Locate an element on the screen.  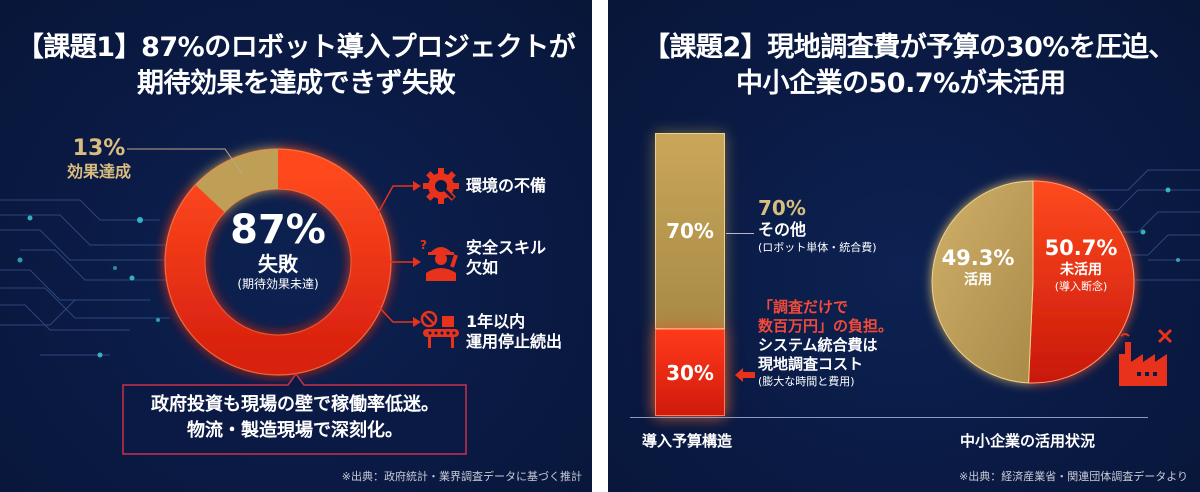
gear-wrench-icon is located at coordinates (441, 186).